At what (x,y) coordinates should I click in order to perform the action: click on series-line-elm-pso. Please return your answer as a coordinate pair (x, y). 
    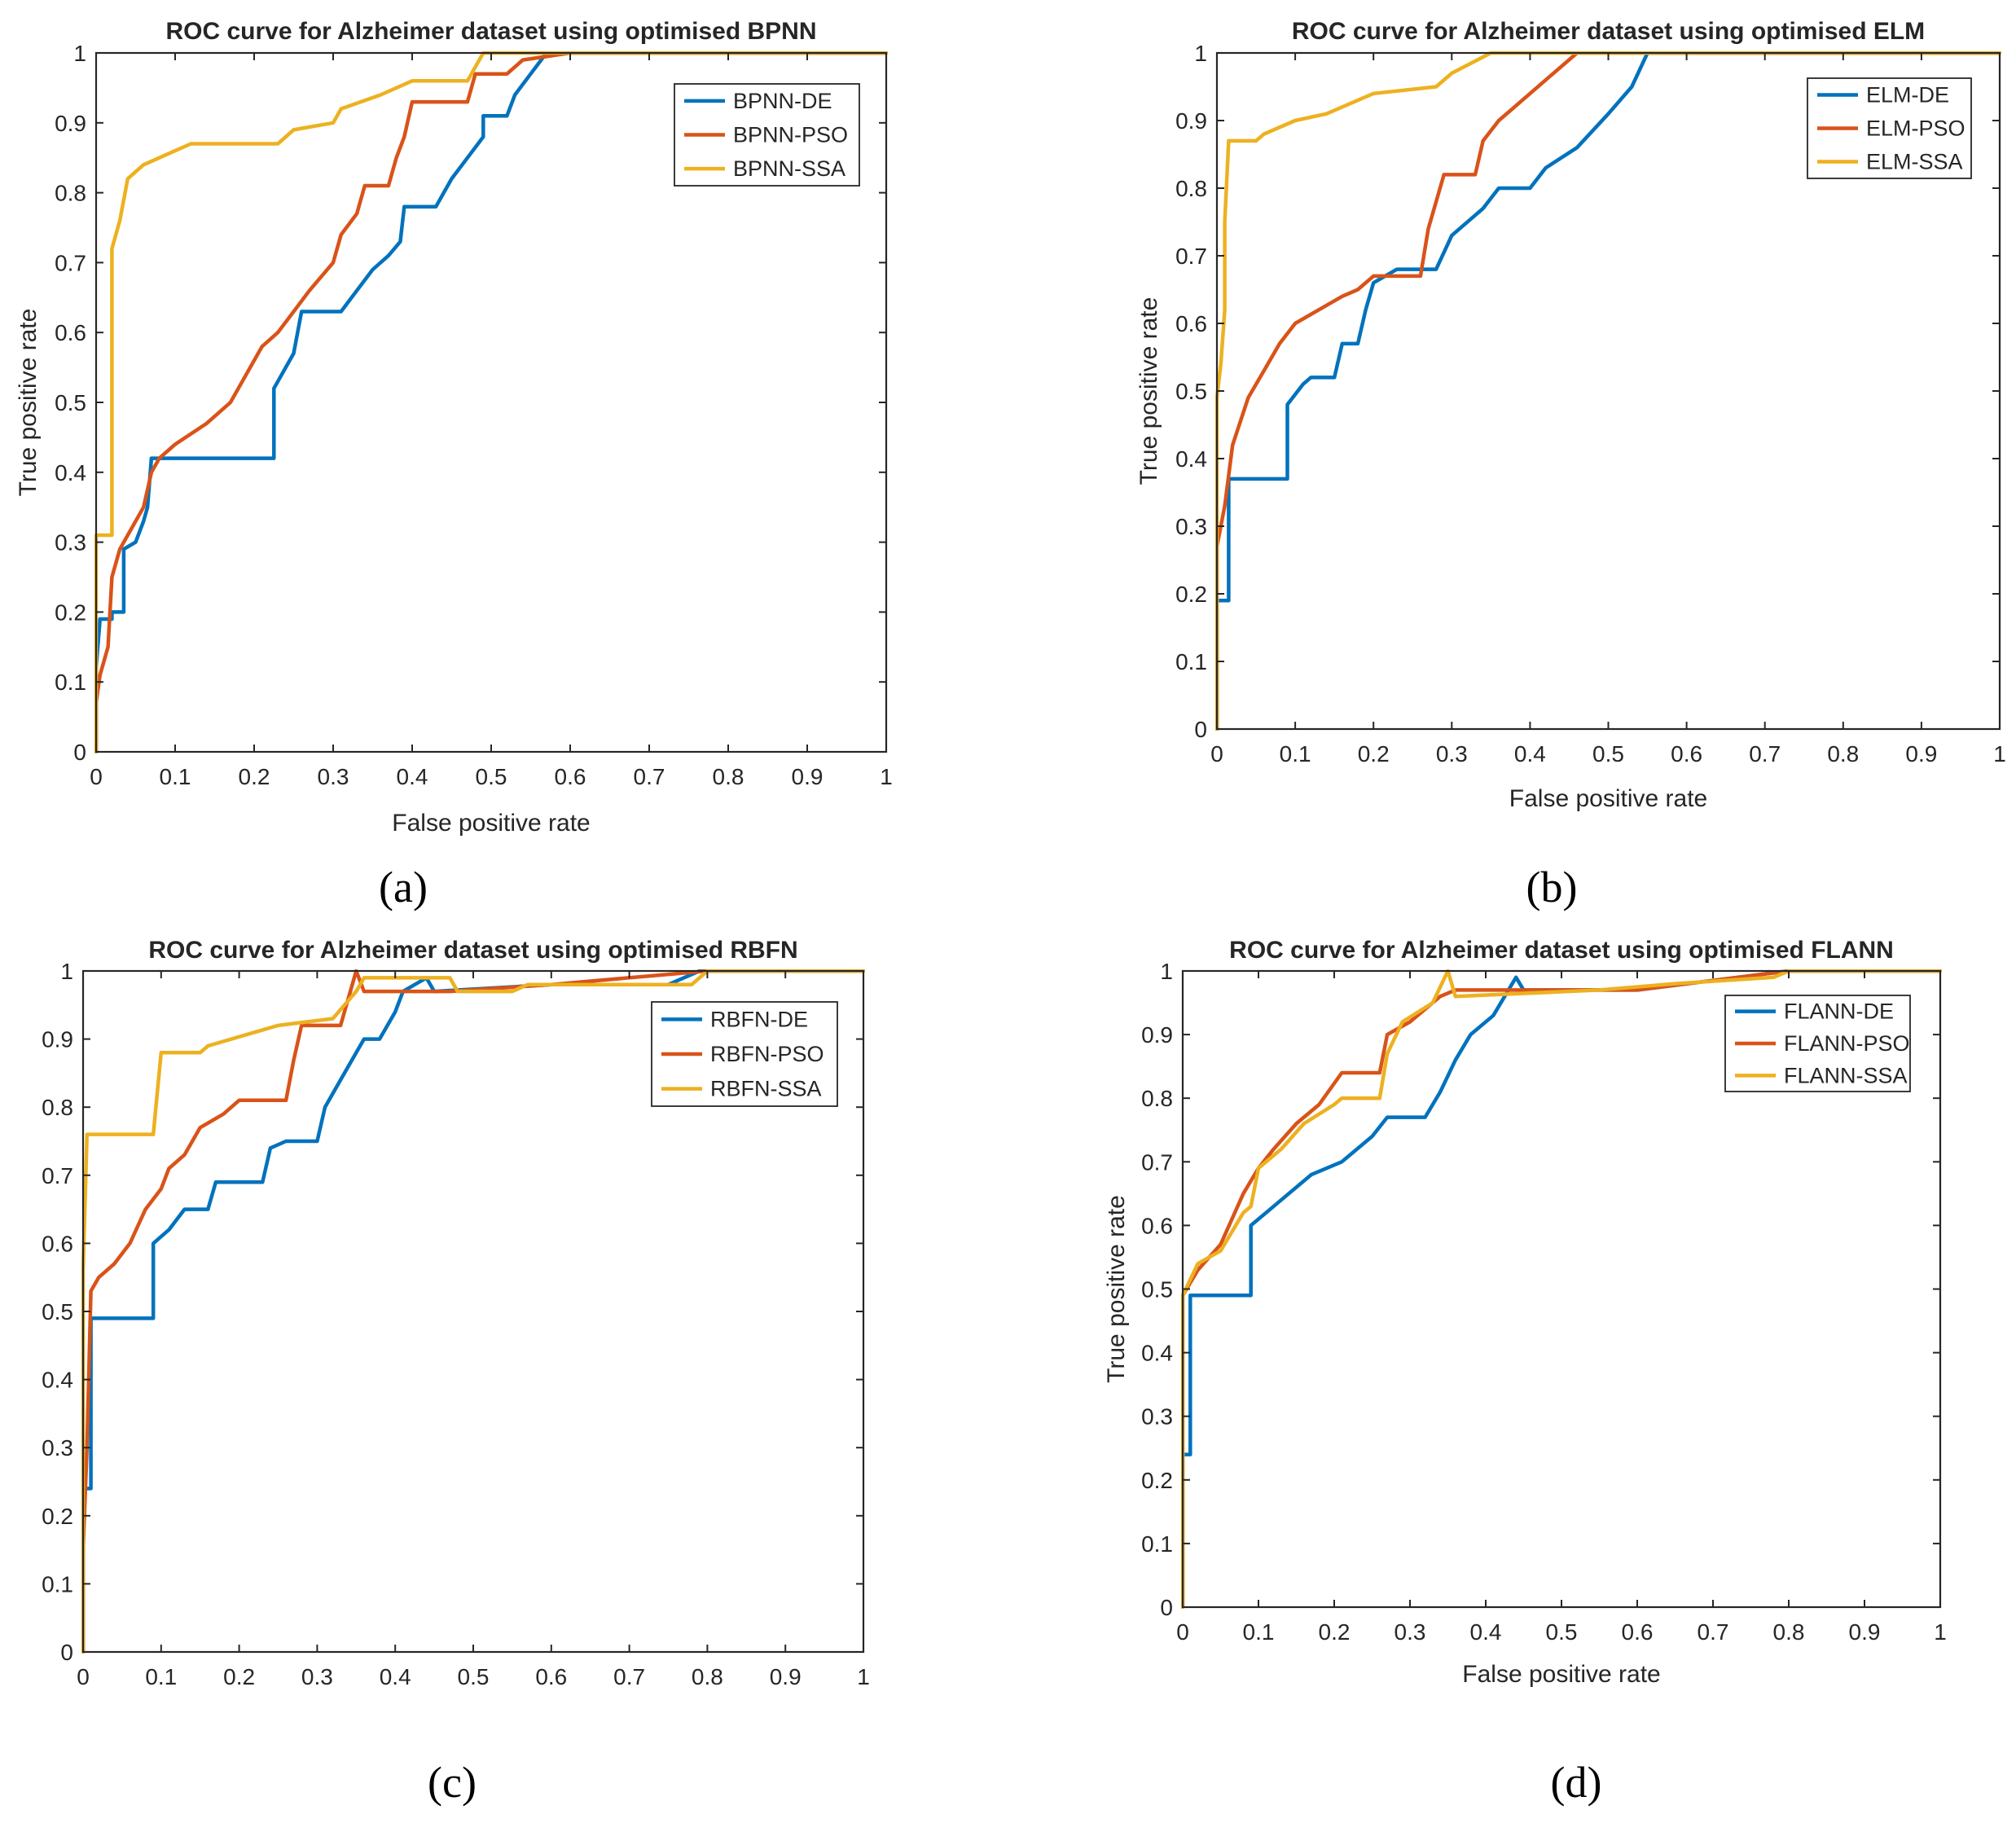
    Looking at the image, I should click on (1608, 391).